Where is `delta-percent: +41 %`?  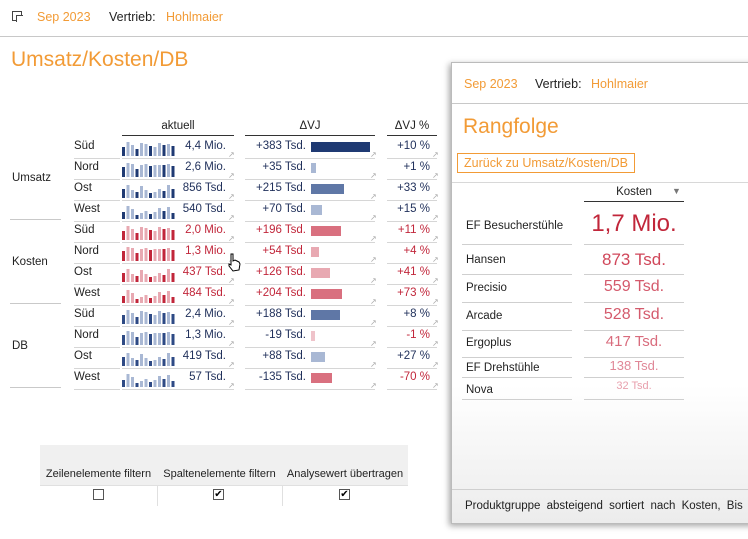 delta-percent: +41 % is located at coordinates (413, 272).